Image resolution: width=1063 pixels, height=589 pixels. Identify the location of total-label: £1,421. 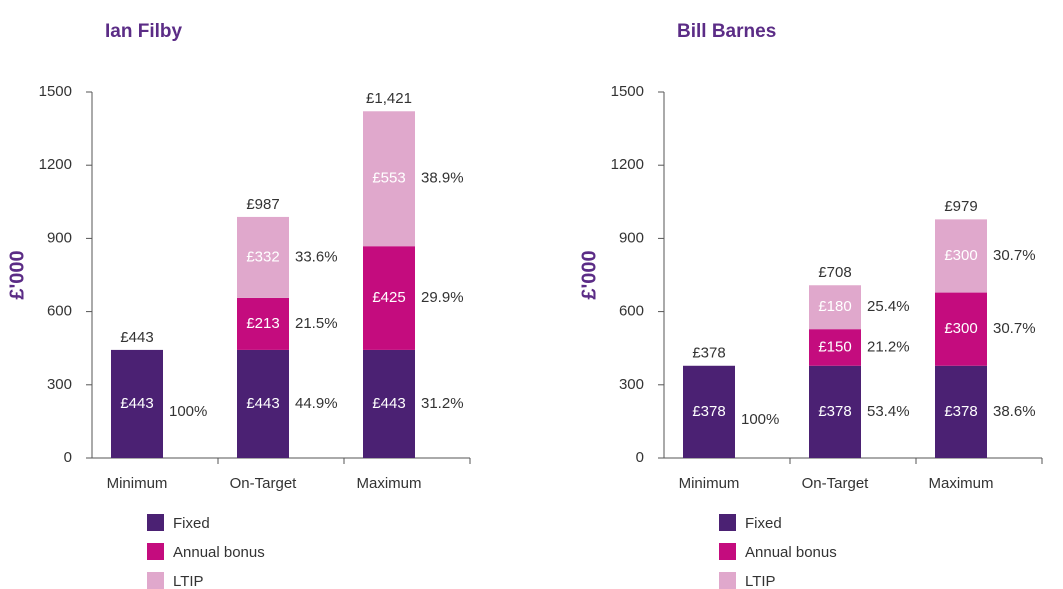
(389, 98).